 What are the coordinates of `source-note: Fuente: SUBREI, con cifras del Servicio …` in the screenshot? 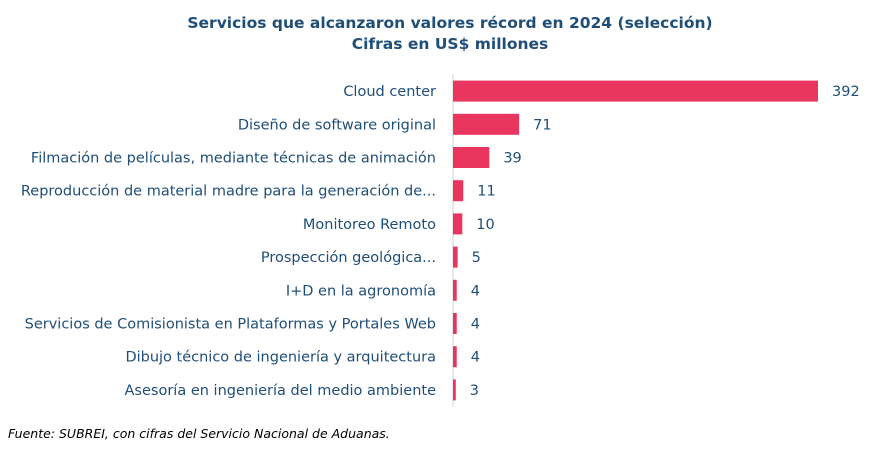 It's located at (199, 433).